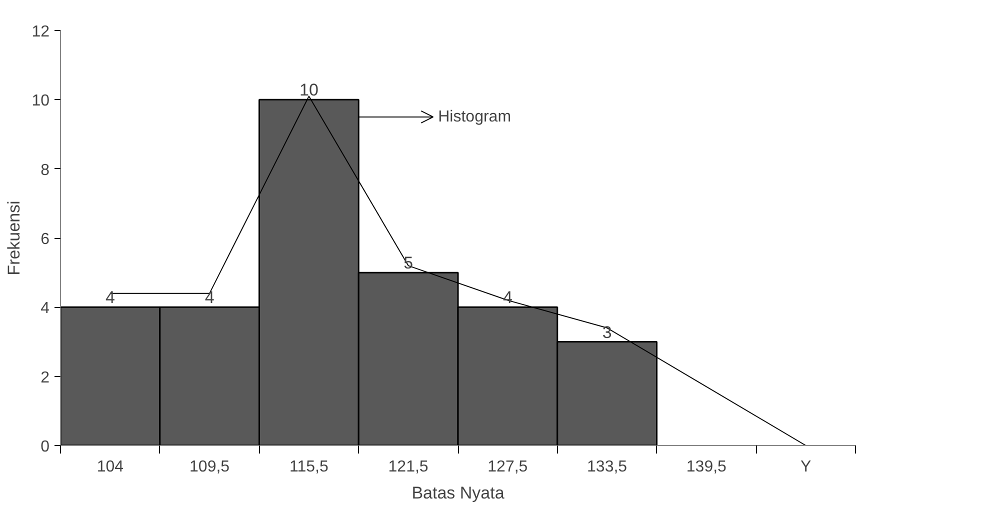 The width and height of the screenshot is (983, 516). Describe the element at coordinates (607, 467) in the screenshot. I see `x-tick-label: 133,5` at that location.